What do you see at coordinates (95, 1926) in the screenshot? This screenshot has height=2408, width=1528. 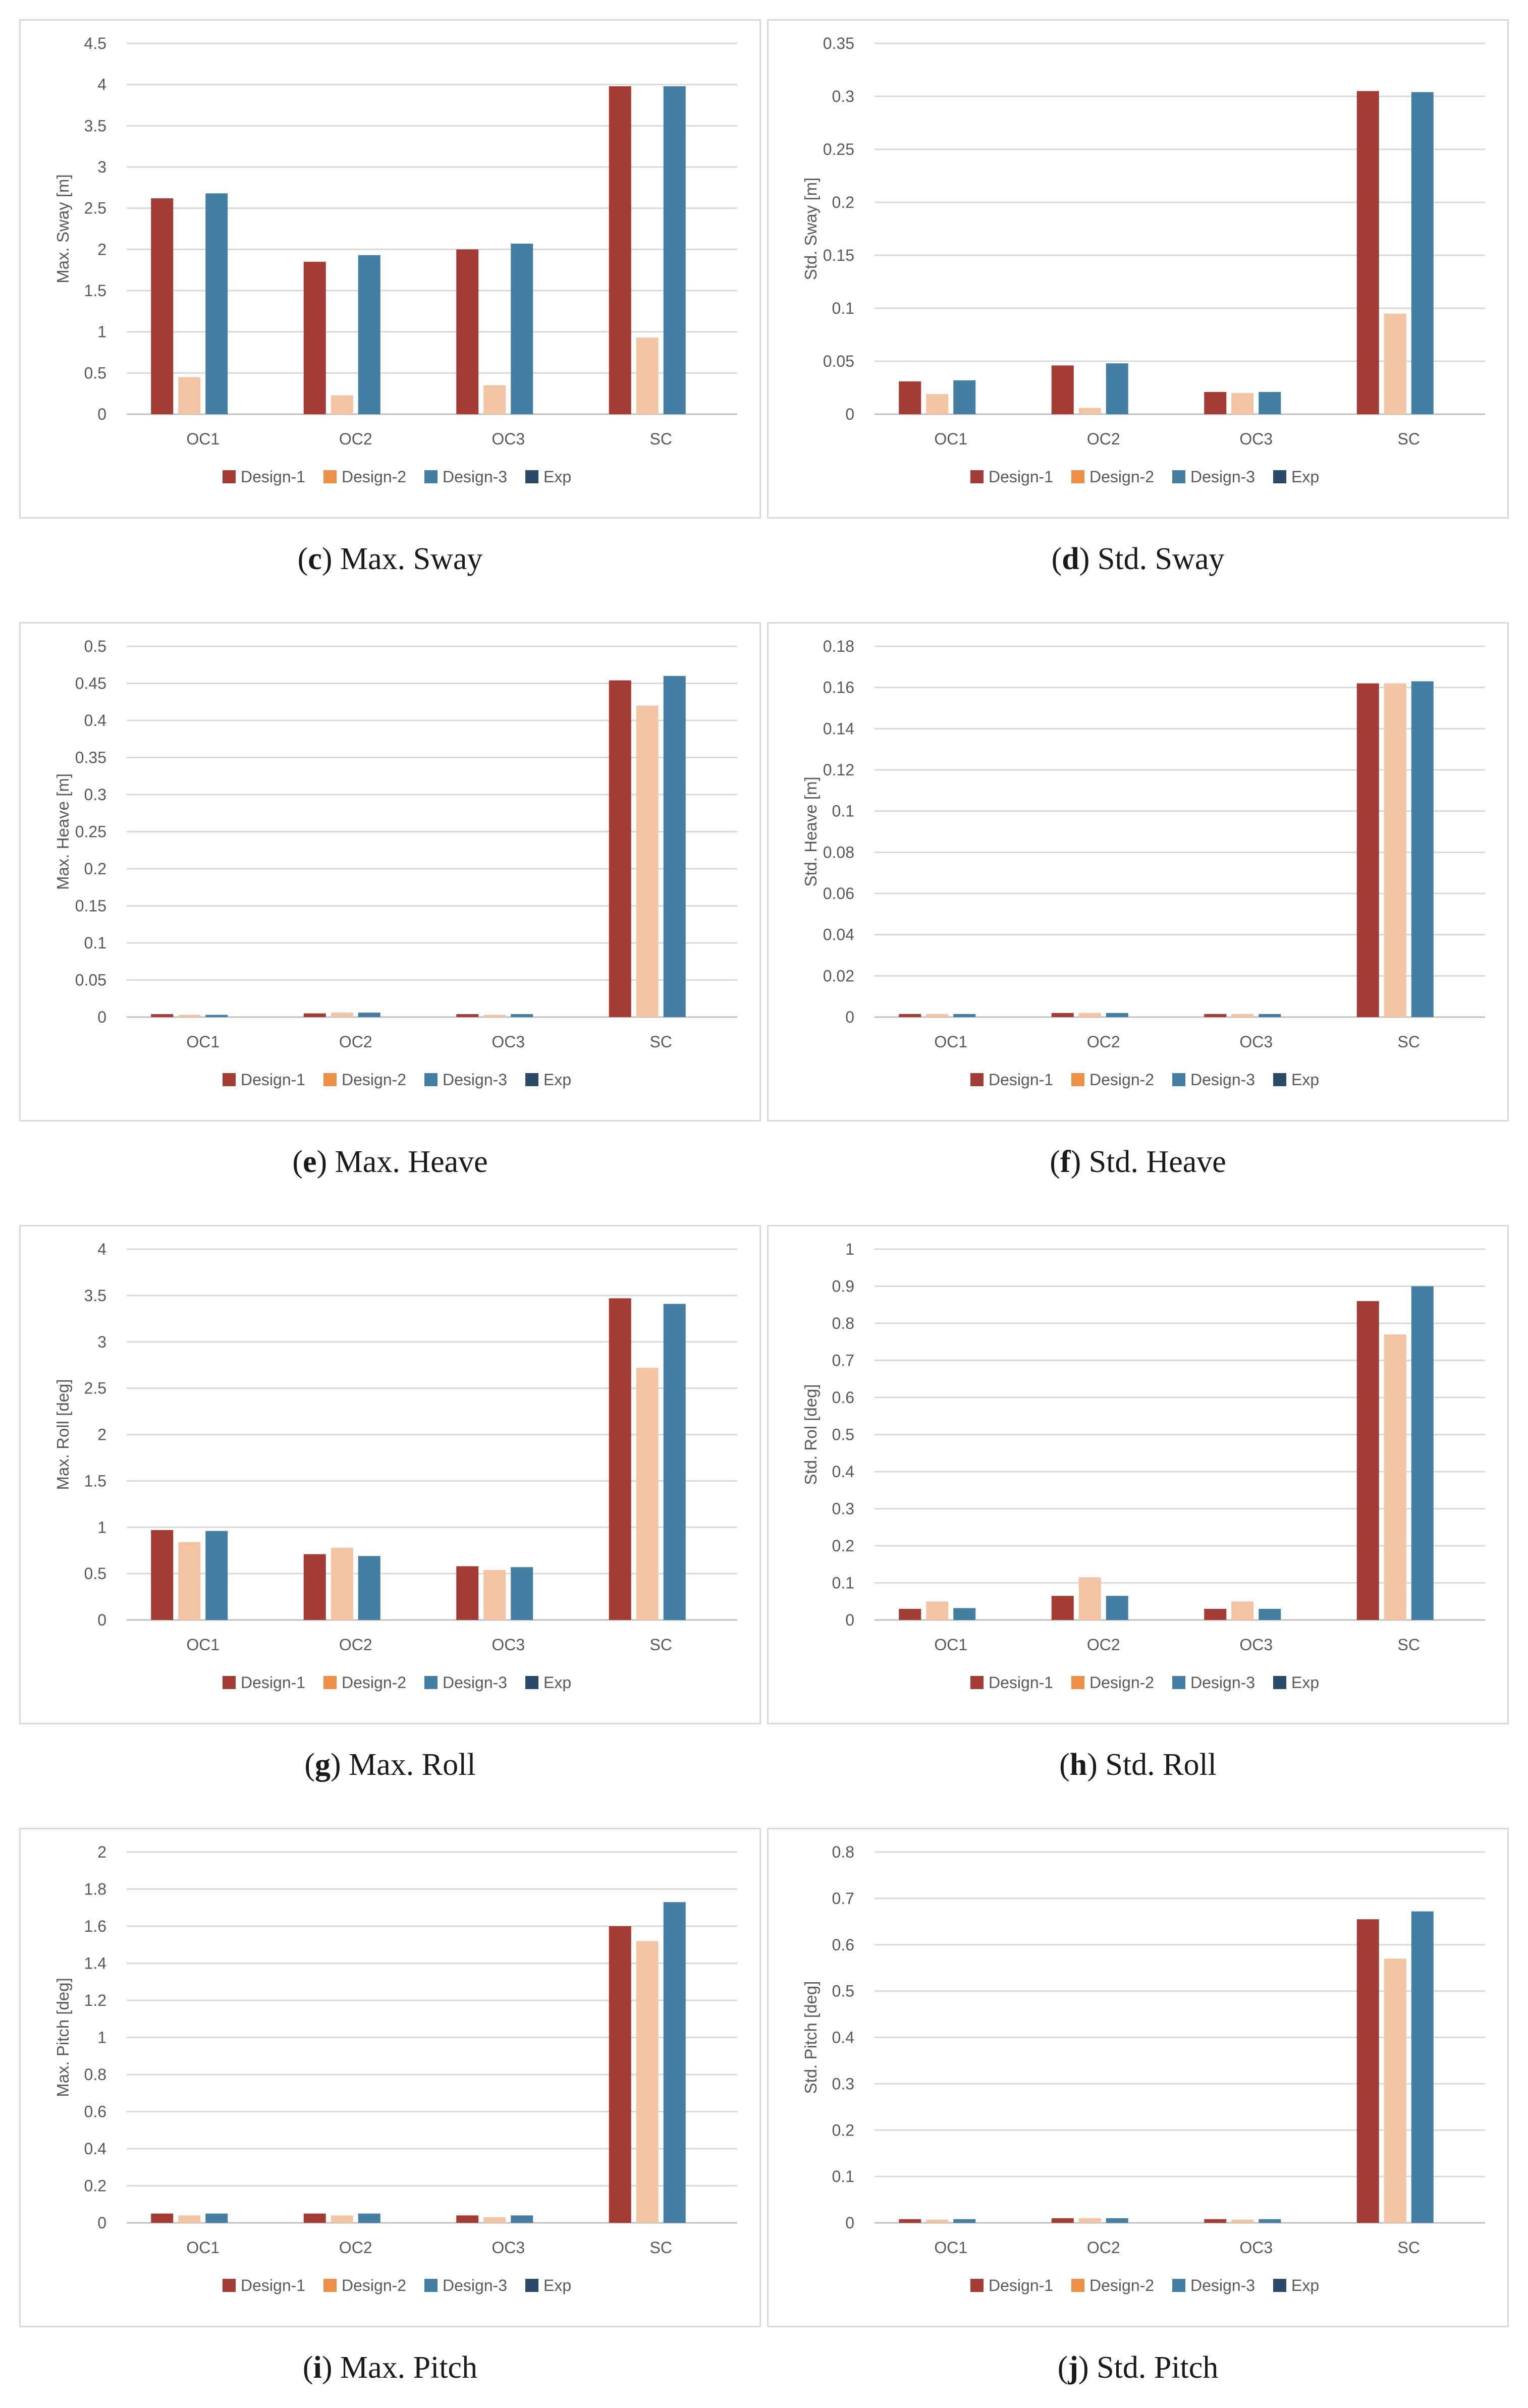 I see `y-tick-label: 1.6` at bounding box center [95, 1926].